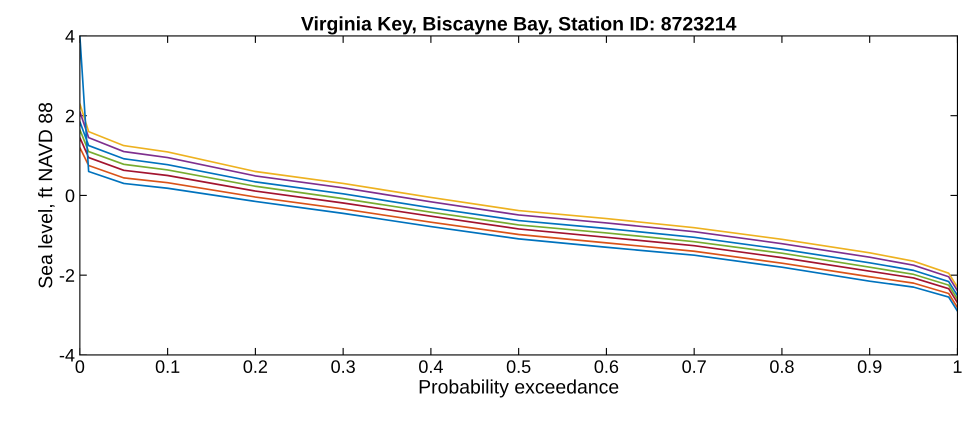 This screenshot has width=974, height=423. What do you see at coordinates (518, 367) in the screenshot?
I see `x-tick-label: 0.5` at bounding box center [518, 367].